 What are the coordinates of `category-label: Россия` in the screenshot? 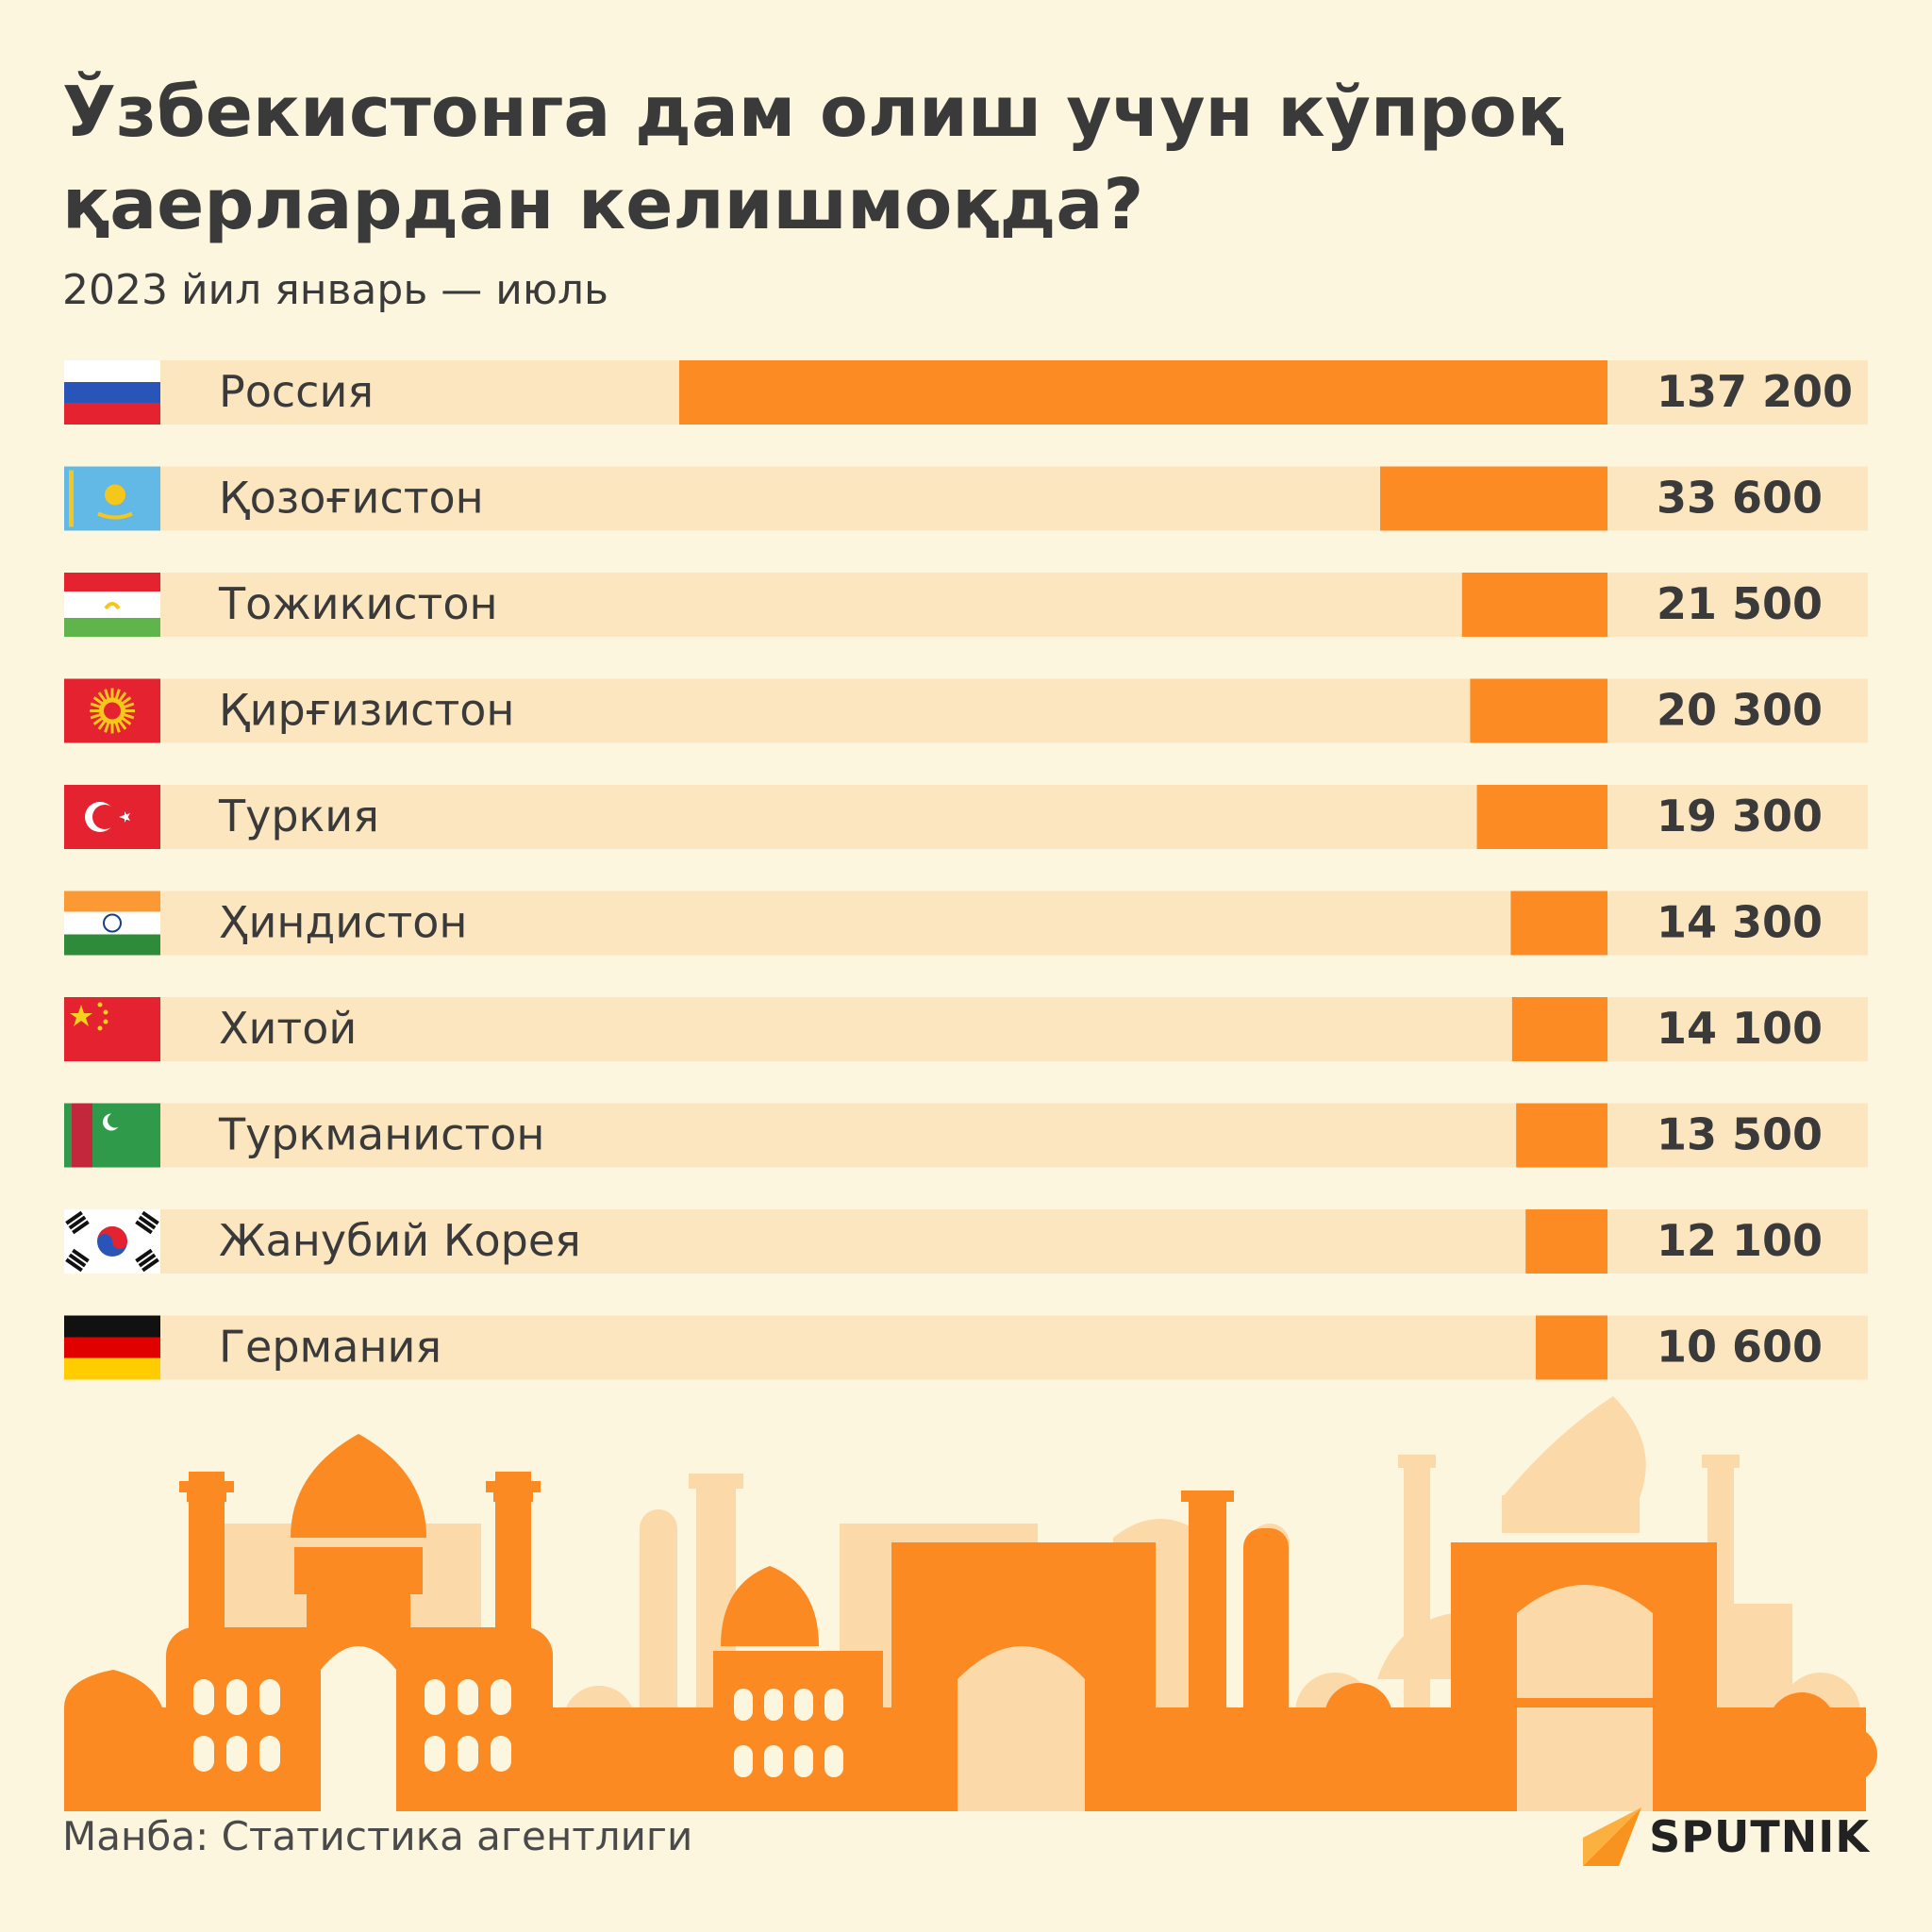 It's located at (296, 391).